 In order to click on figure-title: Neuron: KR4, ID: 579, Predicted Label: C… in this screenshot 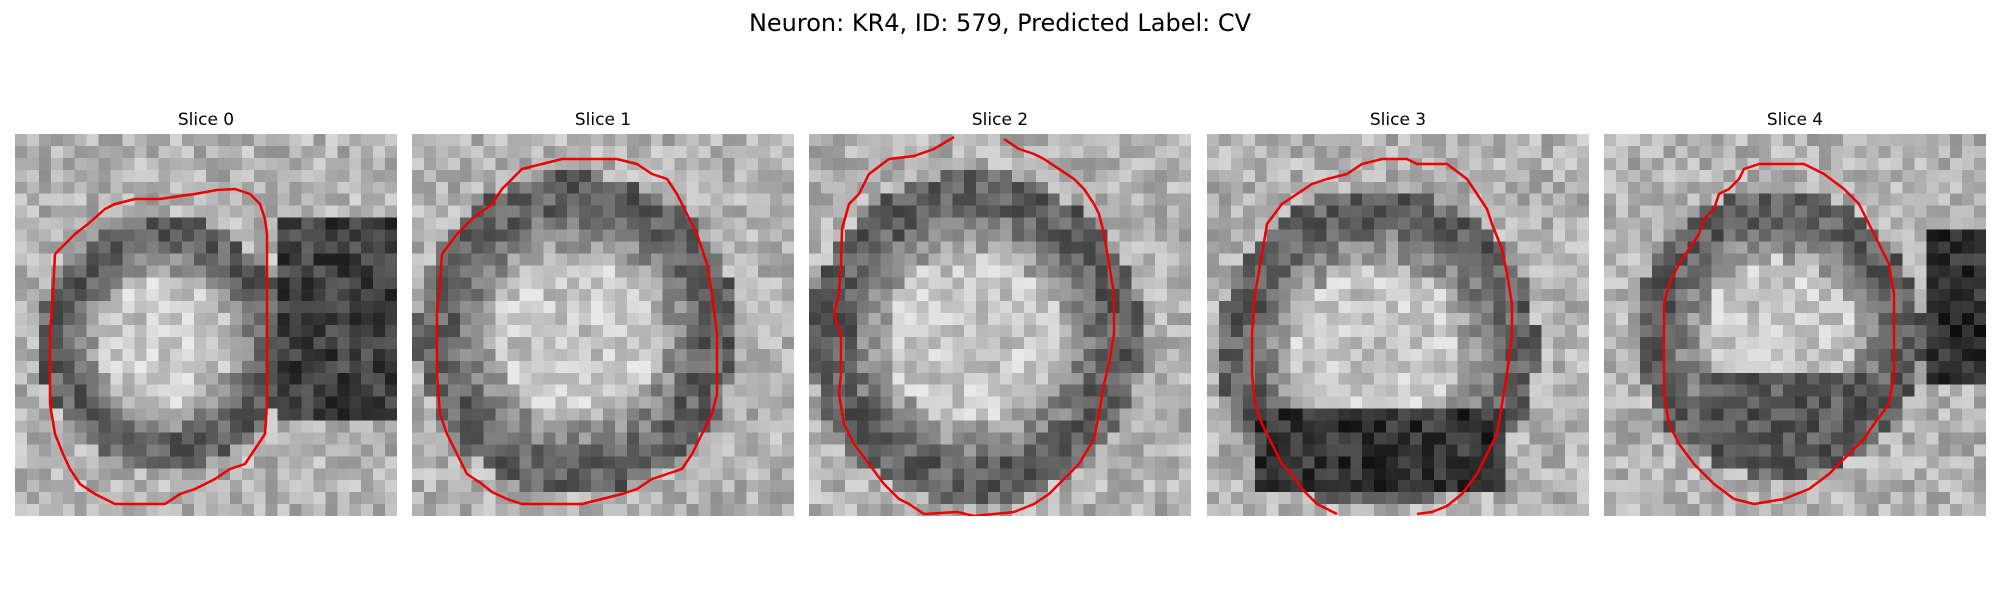, I will do `click(1000, 23)`.